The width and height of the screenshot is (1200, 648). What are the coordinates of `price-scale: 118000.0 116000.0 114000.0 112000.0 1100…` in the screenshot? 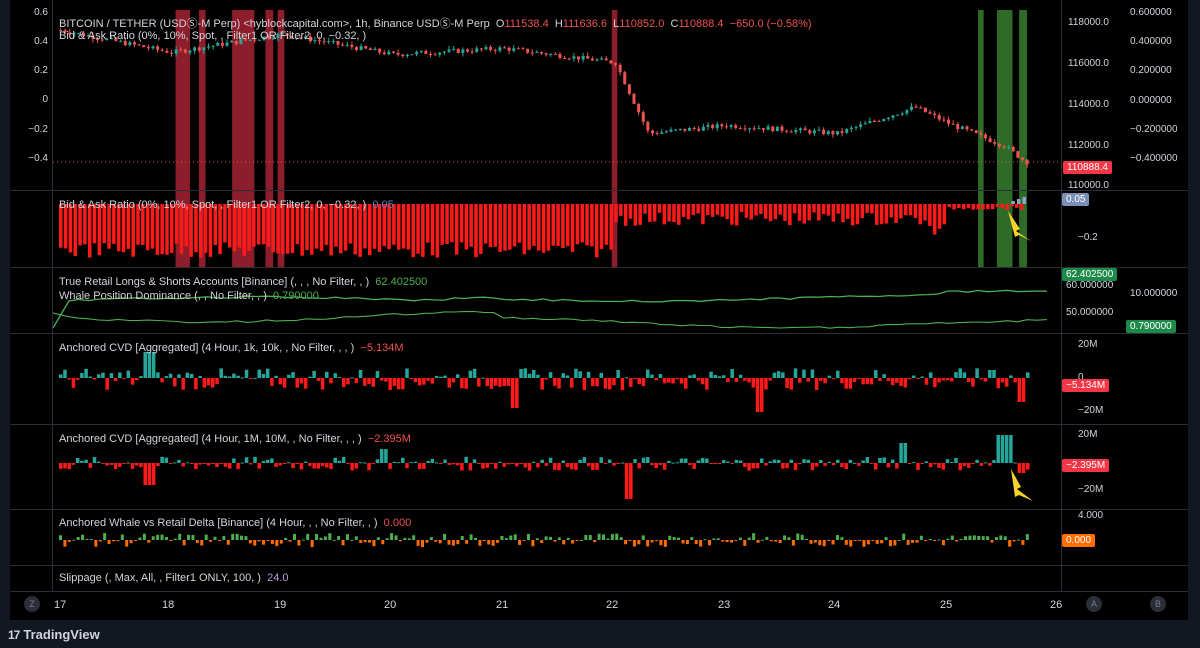 It's located at (1124, 95).